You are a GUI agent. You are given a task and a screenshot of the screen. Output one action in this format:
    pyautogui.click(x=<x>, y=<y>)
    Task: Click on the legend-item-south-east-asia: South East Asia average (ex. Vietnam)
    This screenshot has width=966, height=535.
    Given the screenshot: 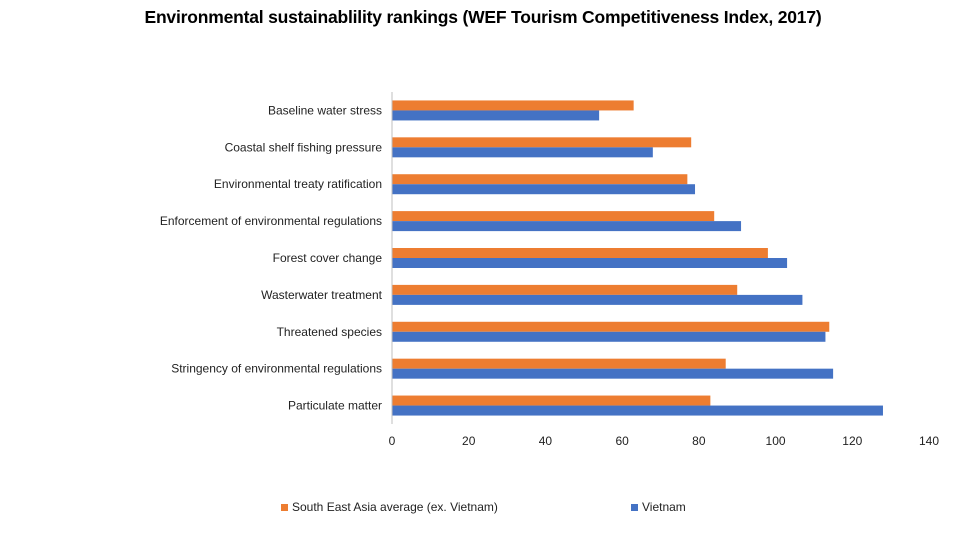 What is the action you would take?
    pyautogui.click(x=389, y=507)
    